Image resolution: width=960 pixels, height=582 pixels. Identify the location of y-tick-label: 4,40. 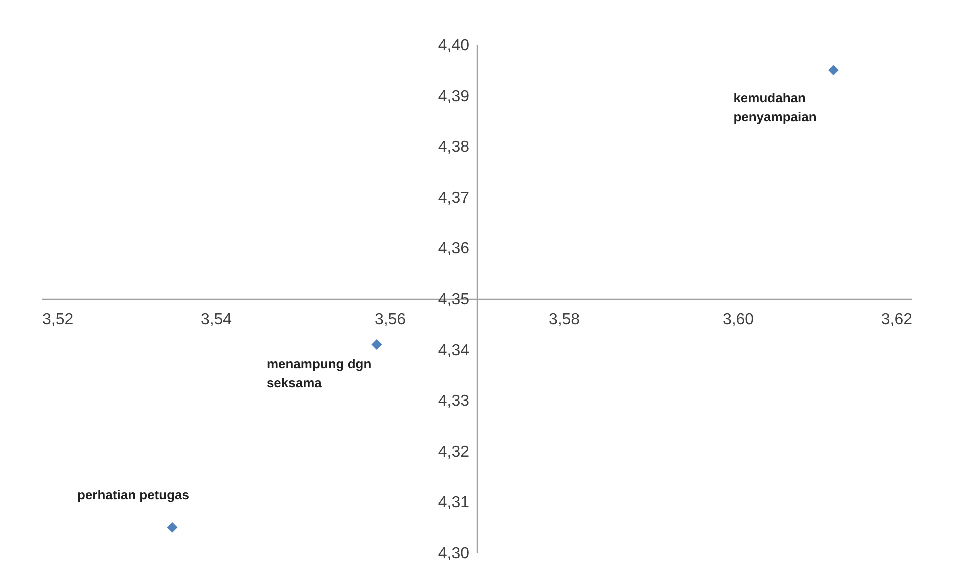
(454, 46).